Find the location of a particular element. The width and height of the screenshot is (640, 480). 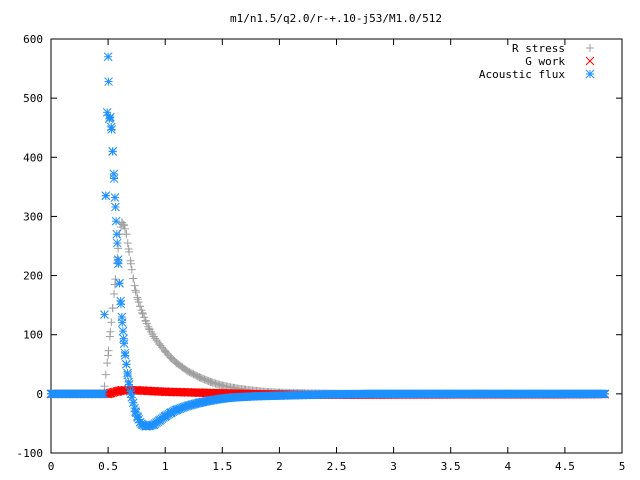

y-tick-label: 500 is located at coordinates (33, 98).